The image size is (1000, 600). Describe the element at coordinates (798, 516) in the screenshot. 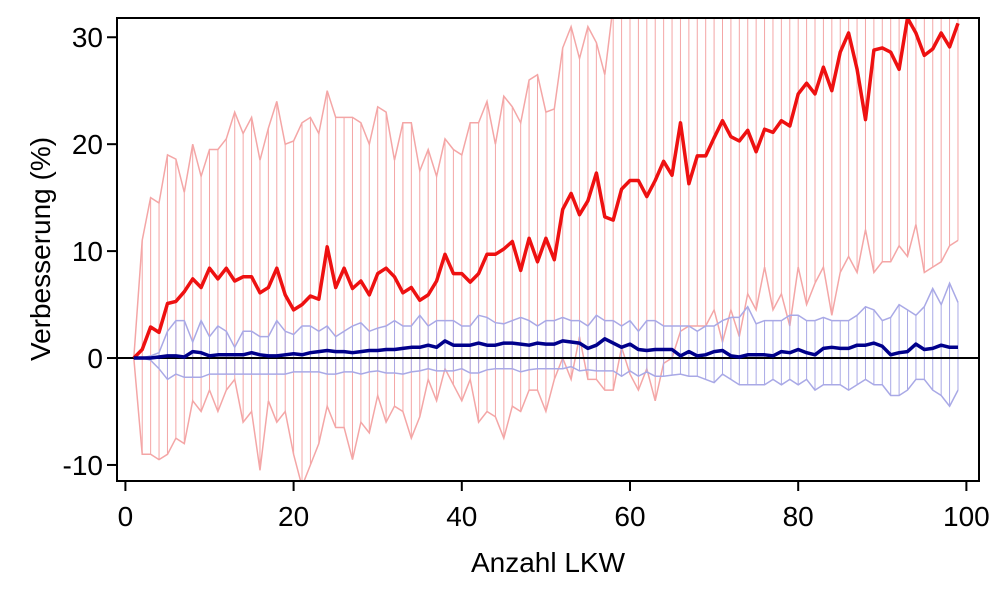

I see `x-tick-label: 80` at that location.